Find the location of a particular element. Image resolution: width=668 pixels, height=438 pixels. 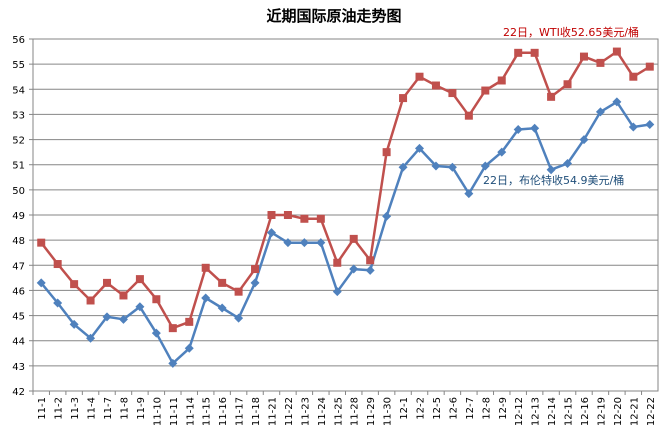

x-tick-label: 11-1 is located at coordinates (42, 408).